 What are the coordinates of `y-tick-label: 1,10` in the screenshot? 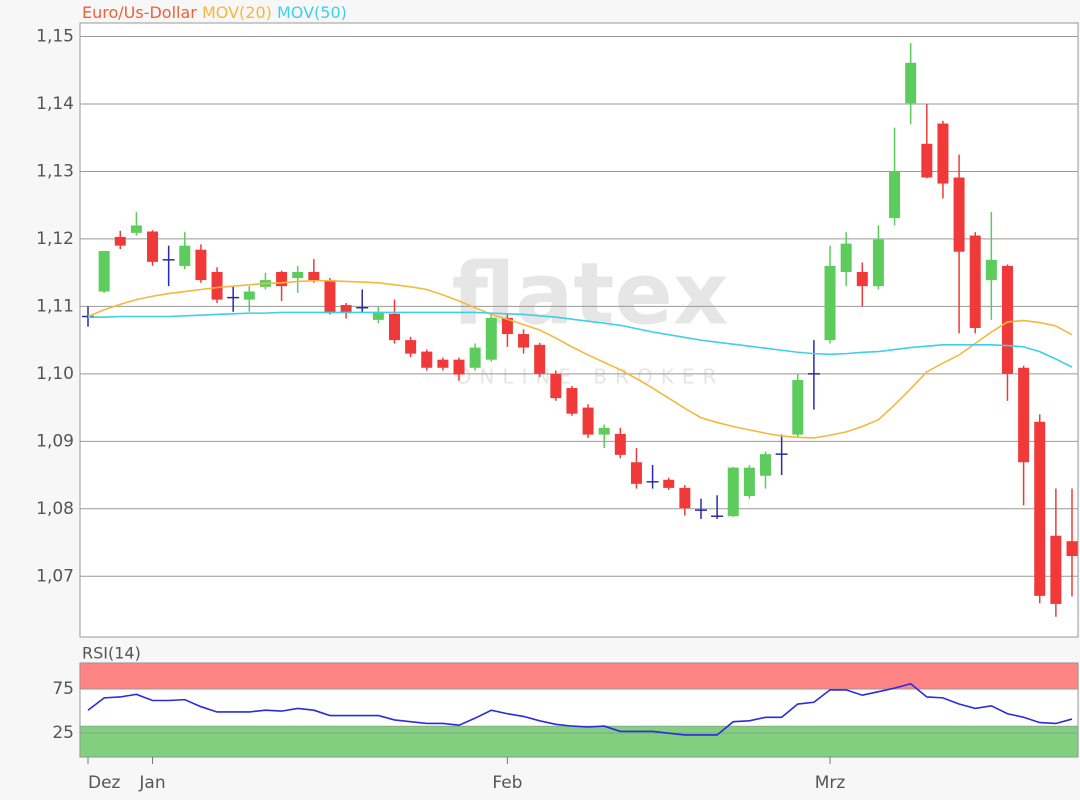 It's located at (55, 374).